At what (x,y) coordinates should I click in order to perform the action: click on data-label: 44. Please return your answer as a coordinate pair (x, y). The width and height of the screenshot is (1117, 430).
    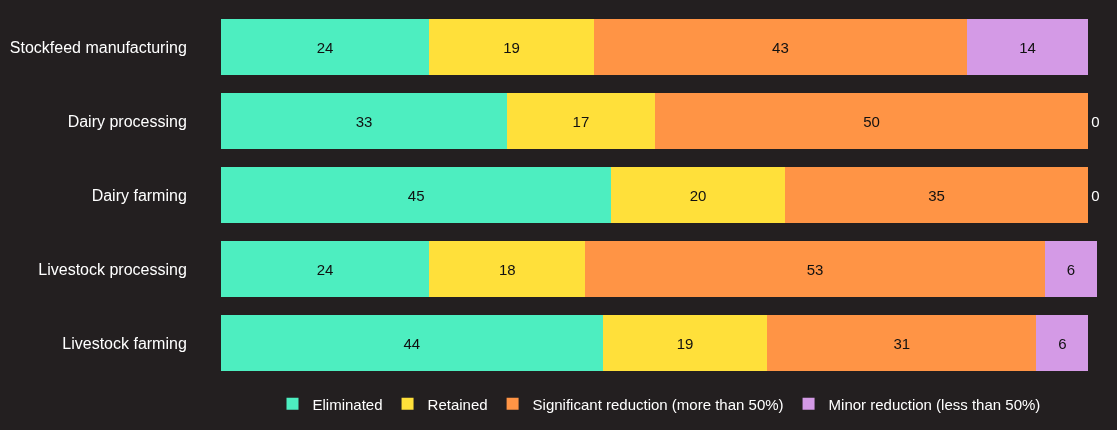
    Looking at the image, I should click on (412, 343).